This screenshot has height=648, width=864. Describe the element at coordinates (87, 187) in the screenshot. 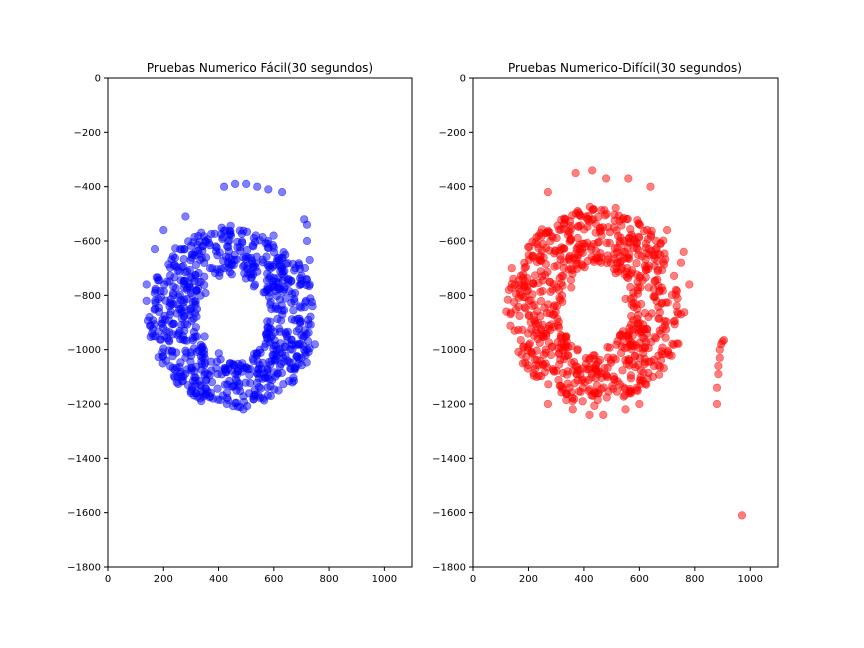

I see `y-tick-label: −400` at that location.